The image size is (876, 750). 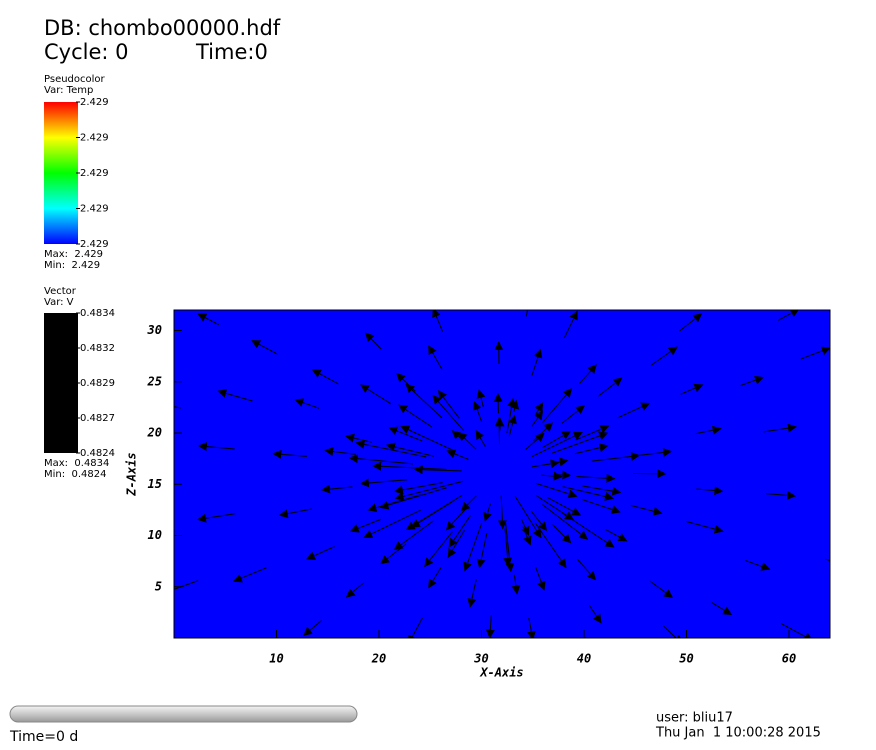 What do you see at coordinates (97, 313) in the screenshot?
I see `legend-label: 0.4834` at bounding box center [97, 313].